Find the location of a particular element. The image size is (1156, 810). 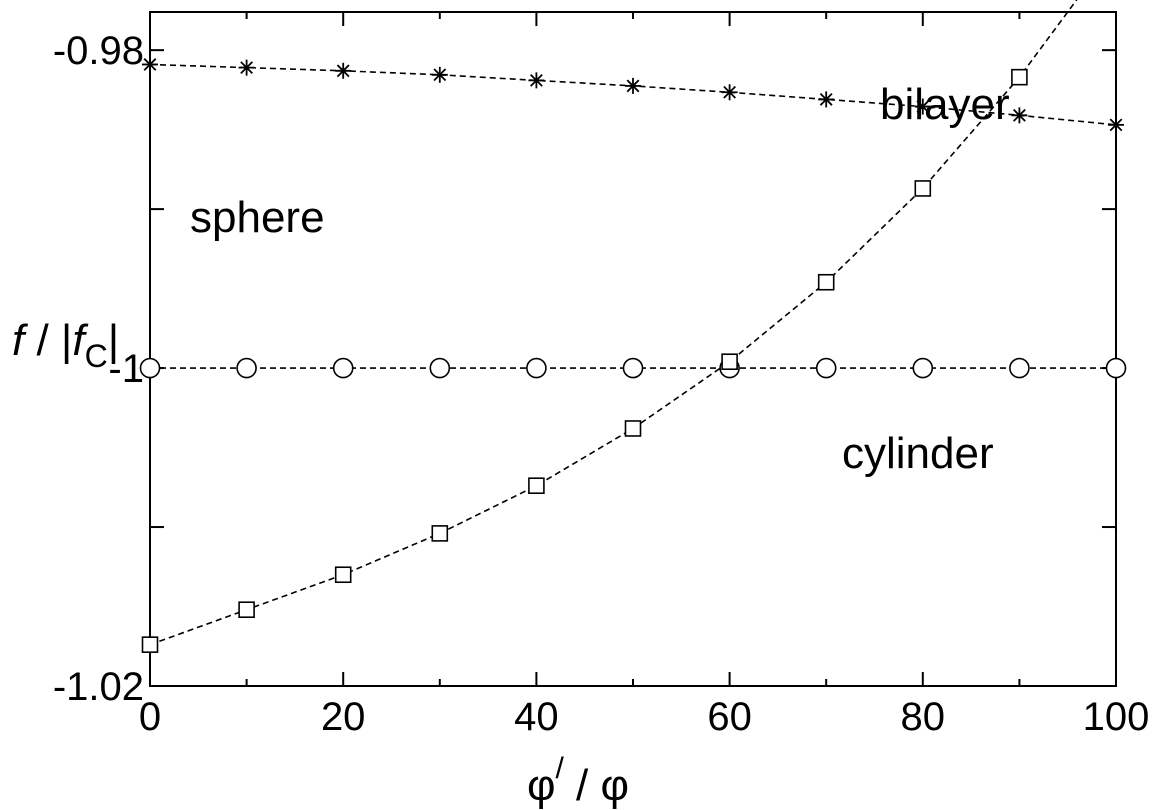

x-tick-label: 20 is located at coordinates (343, 717).